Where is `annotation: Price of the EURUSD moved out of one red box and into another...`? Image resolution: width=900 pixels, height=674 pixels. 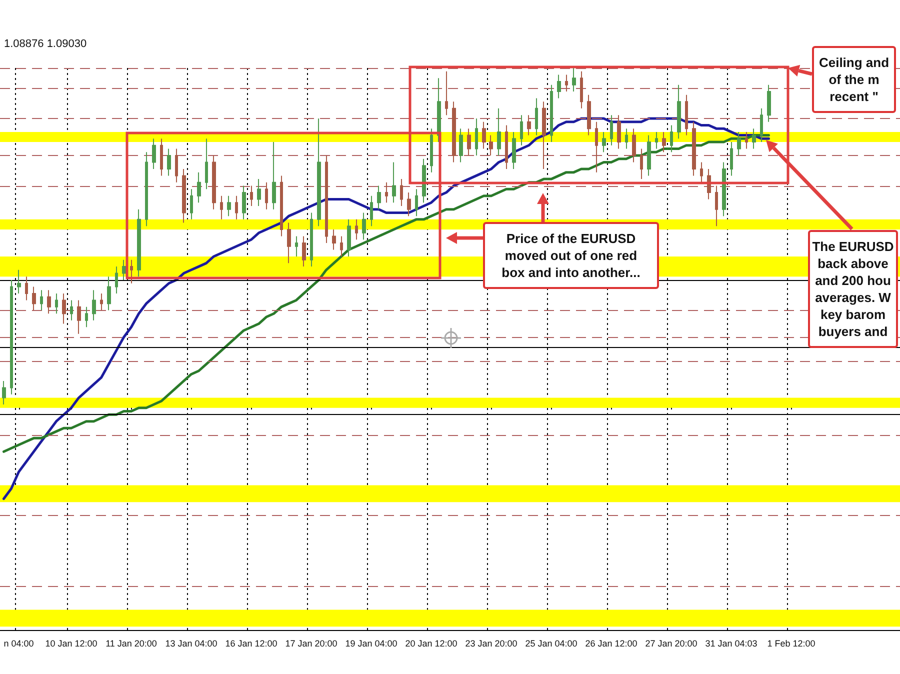 annotation: Price of the EURUSD moved out of one red box and into another... is located at coordinates (571, 255).